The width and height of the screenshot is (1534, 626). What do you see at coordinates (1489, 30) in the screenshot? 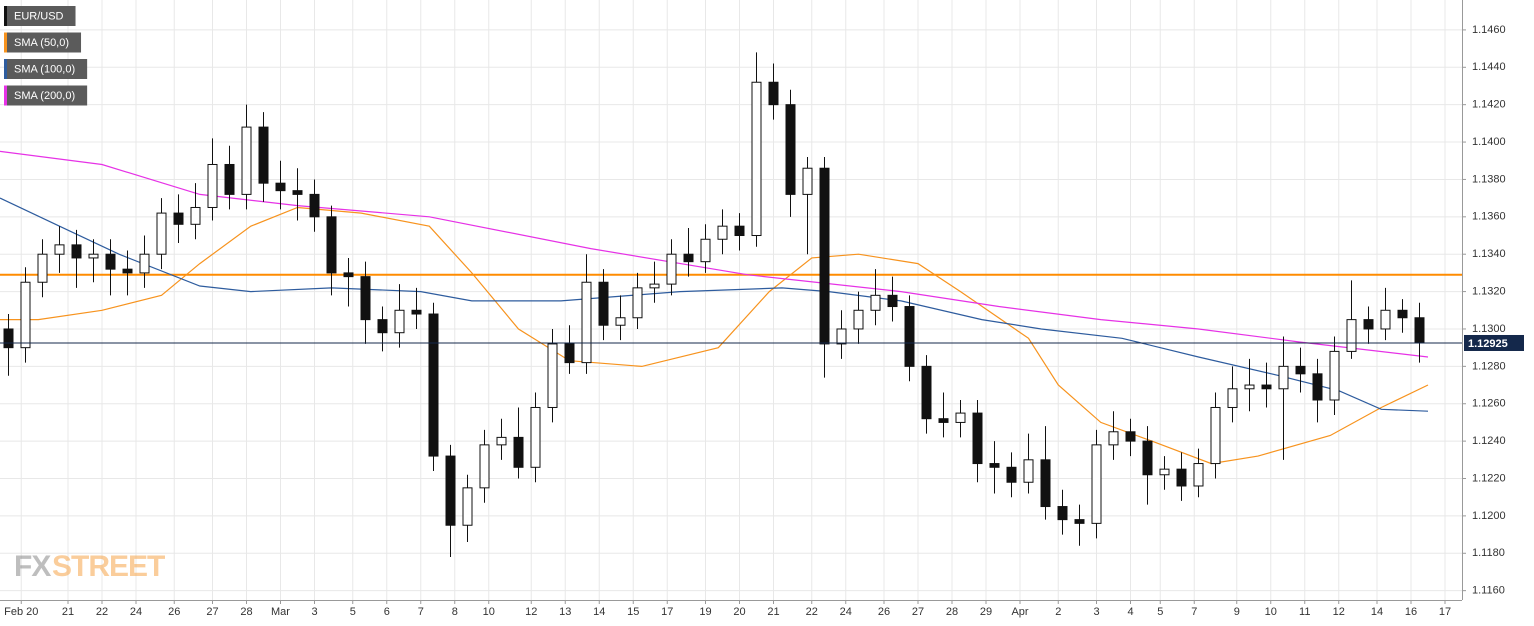
I see `y-tick-label: 1.1460` at bounding box center [1489, 30].